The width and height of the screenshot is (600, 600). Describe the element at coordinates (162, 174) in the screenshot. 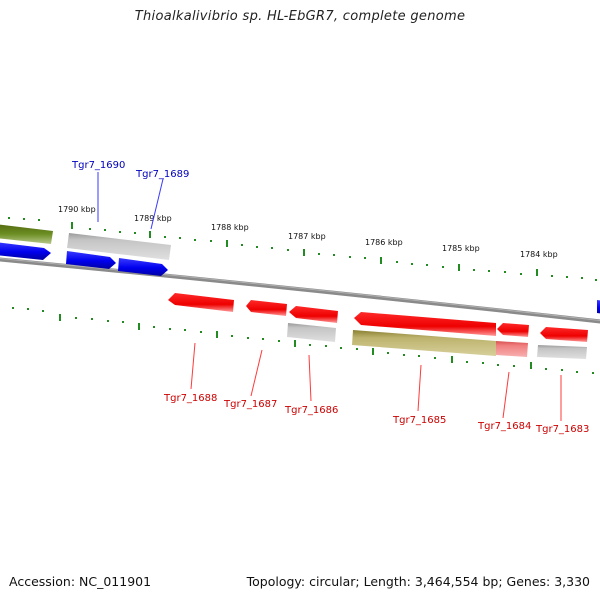

I see `gene-label-tgr7-1689: Tgr7_1689` at that location.